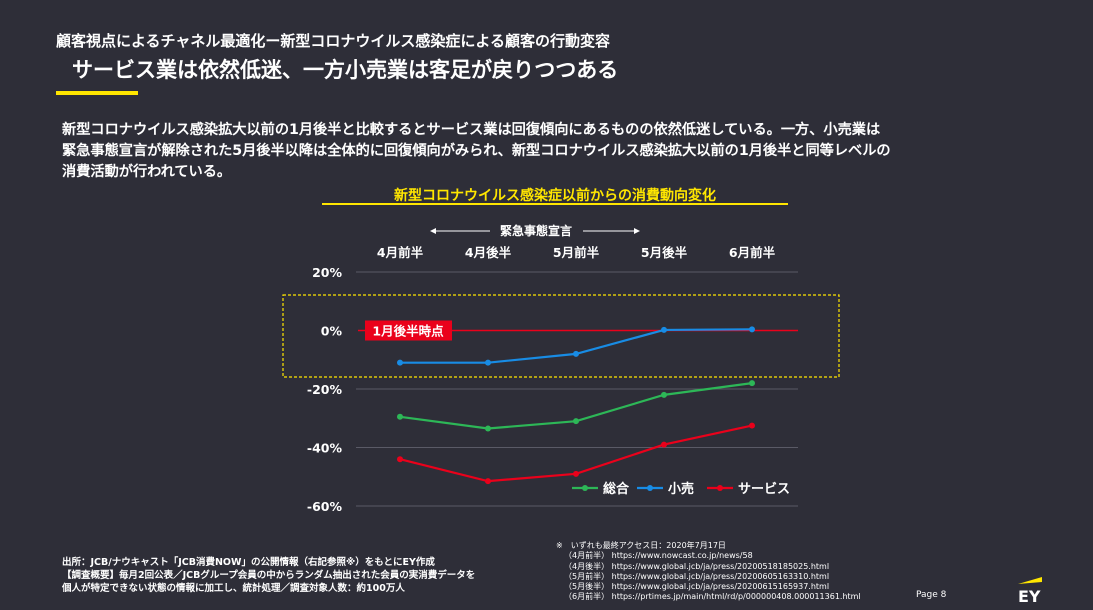 The width and height of the screenshot is (1093, 610). I want to click on x-tick-label: 6月前半, so click(752, 252).